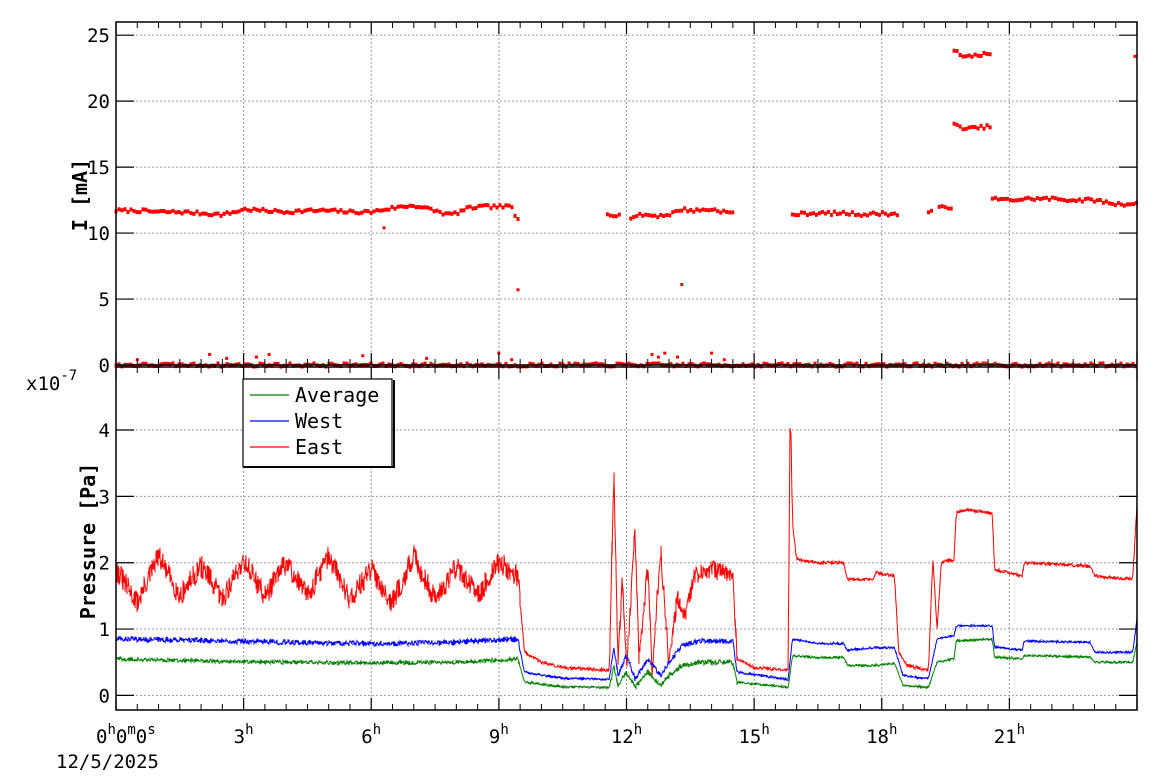 The width and height of the screenshot is (1158, 782). I want to click on x-tick-value: 9, so click(494, 737).